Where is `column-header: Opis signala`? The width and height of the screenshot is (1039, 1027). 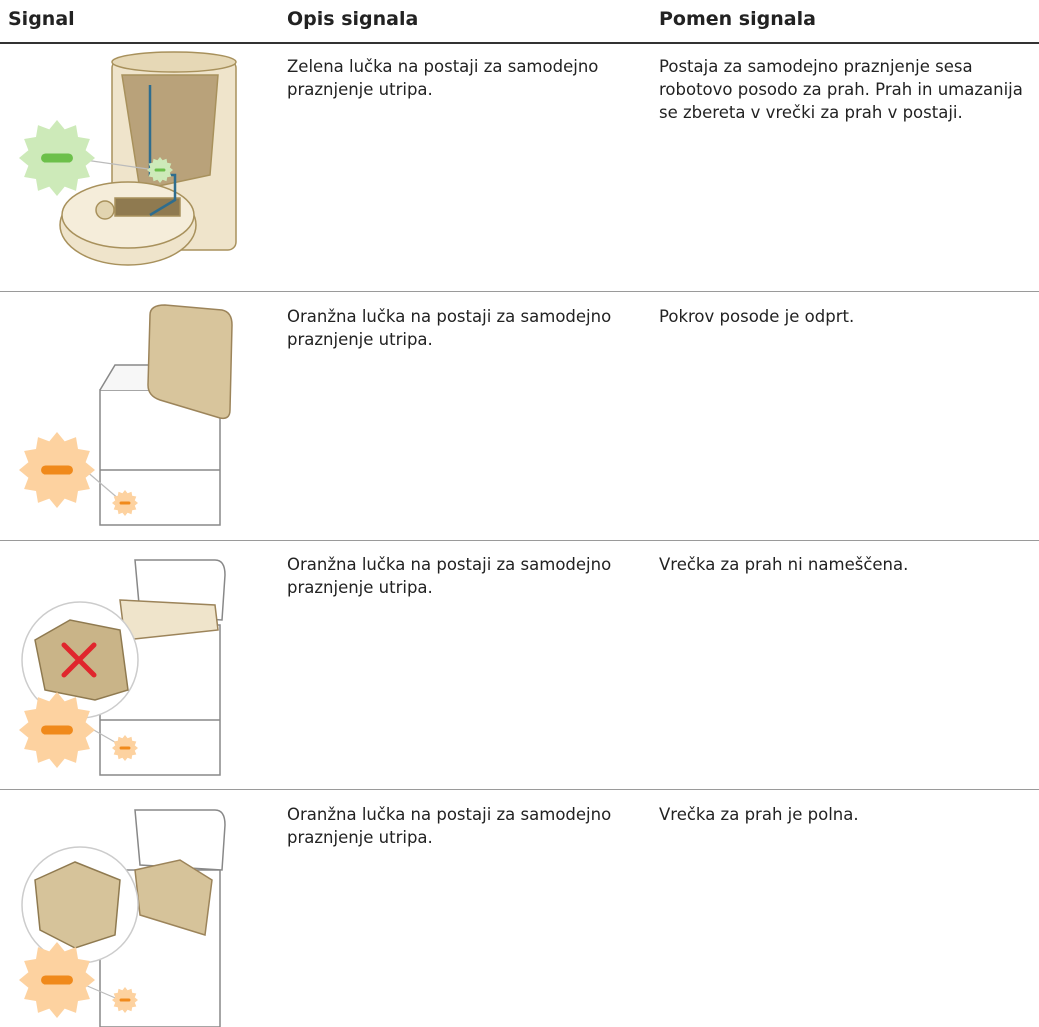 column-header: Opis signala is located at coordinates (353, 19).